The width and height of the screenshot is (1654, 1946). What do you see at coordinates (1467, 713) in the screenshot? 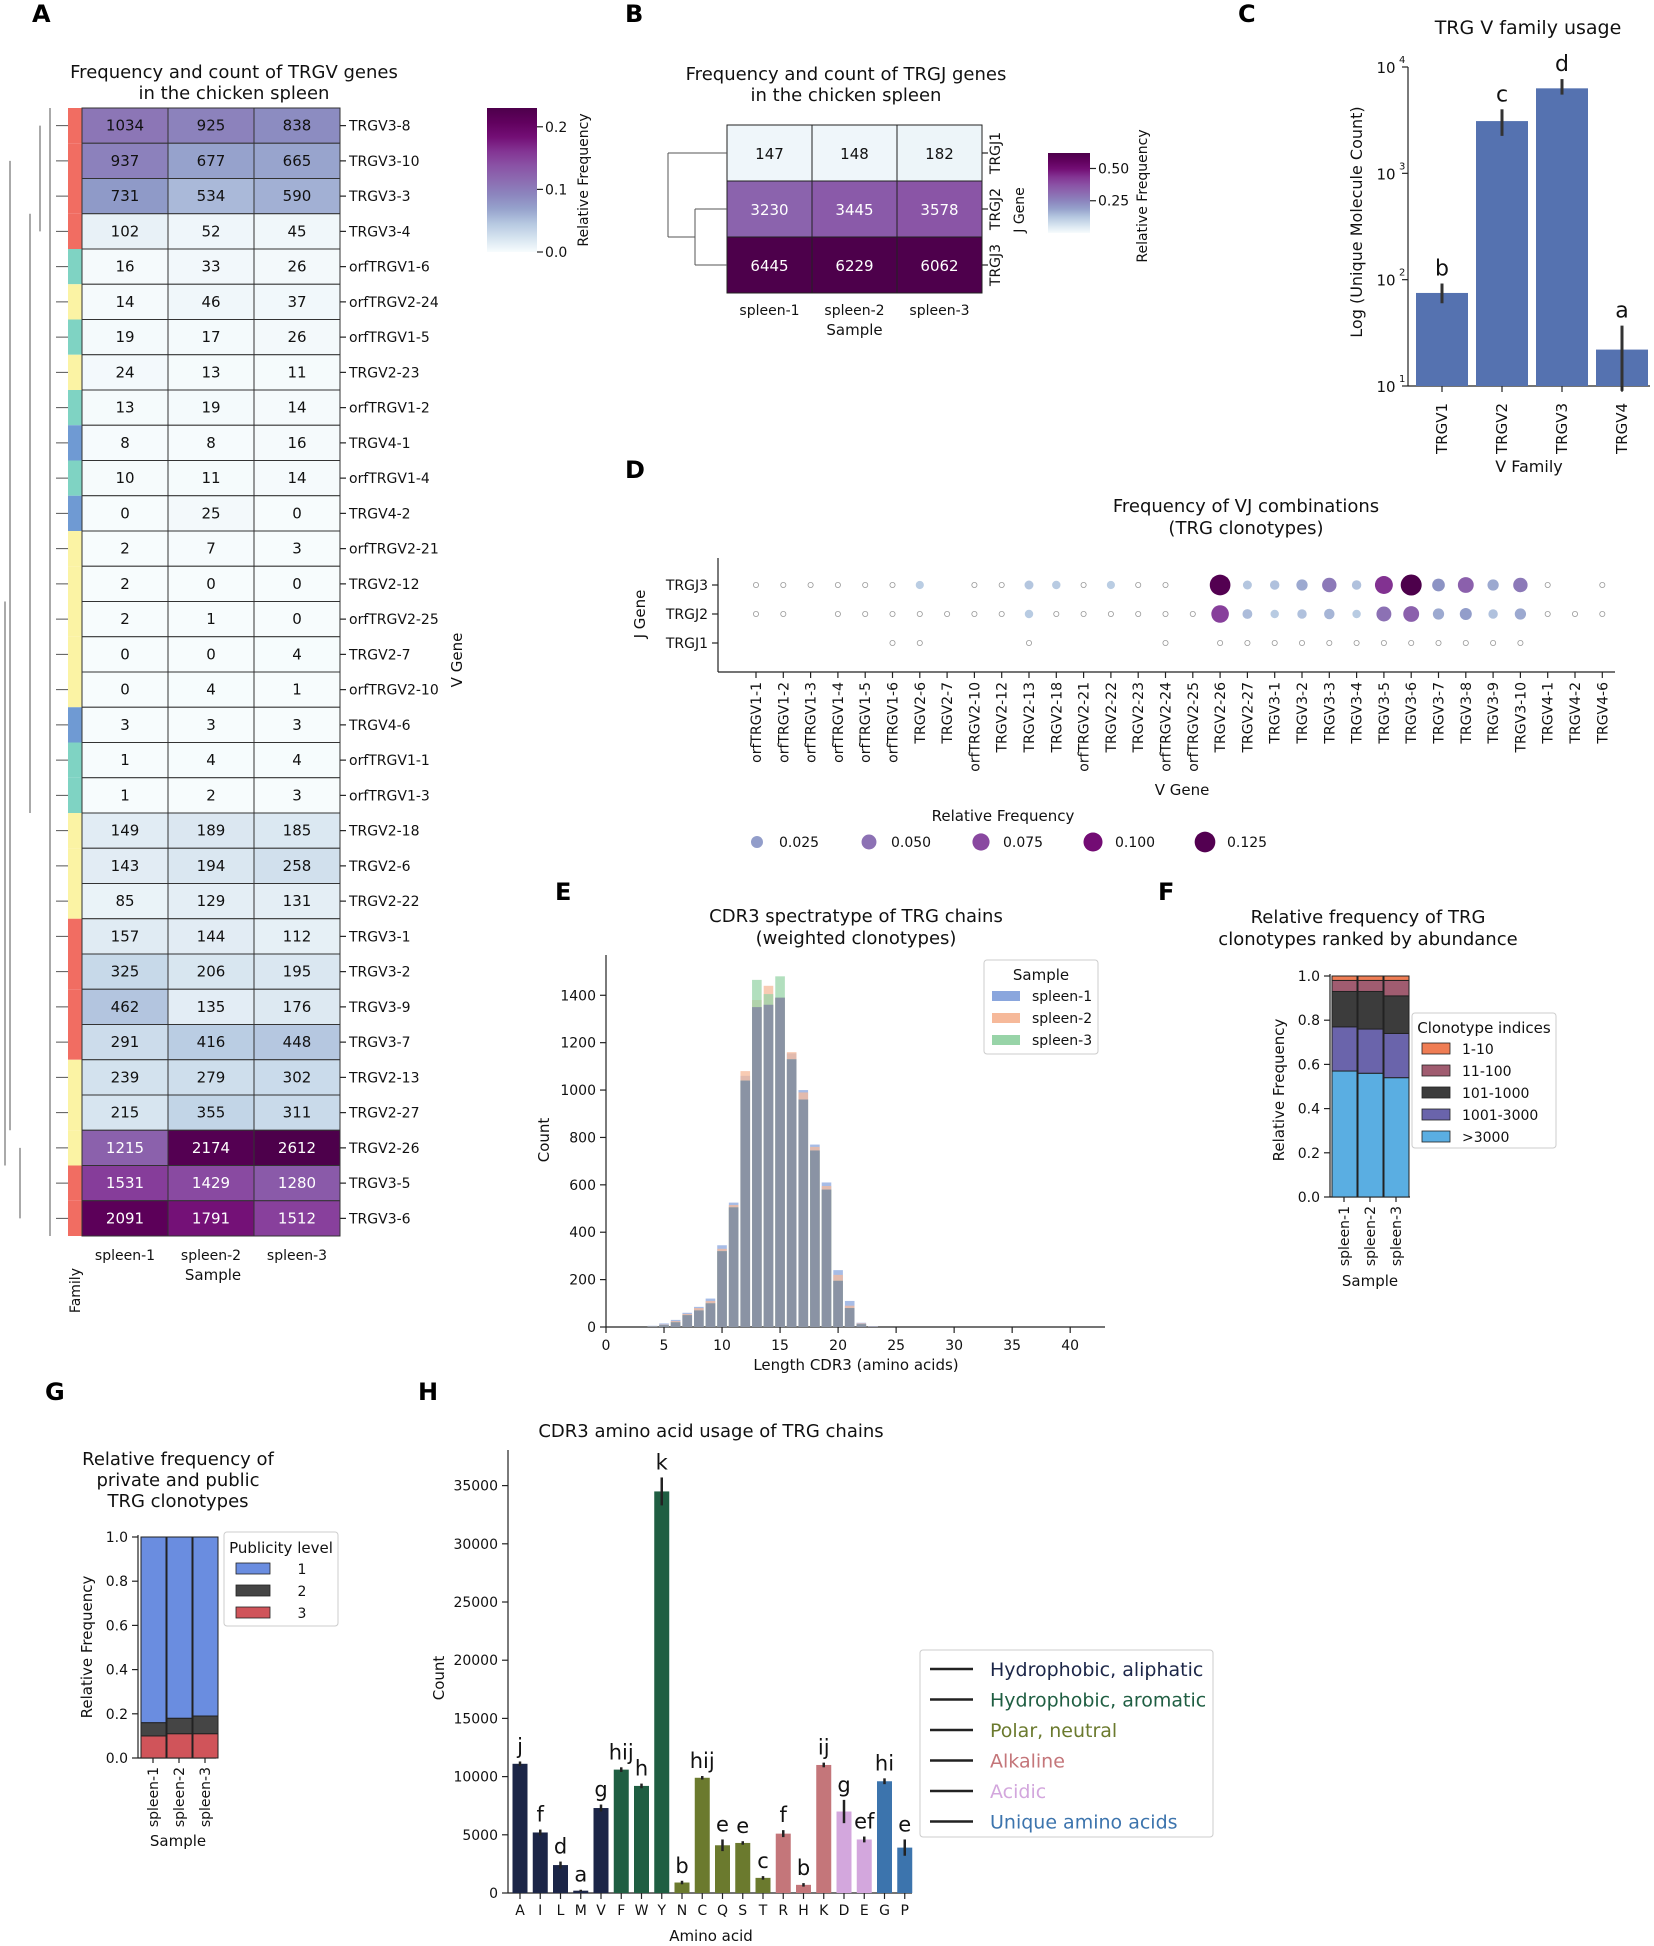
I see `x-tick-label: TRGV3-8` at bounding box center [1467, 713].